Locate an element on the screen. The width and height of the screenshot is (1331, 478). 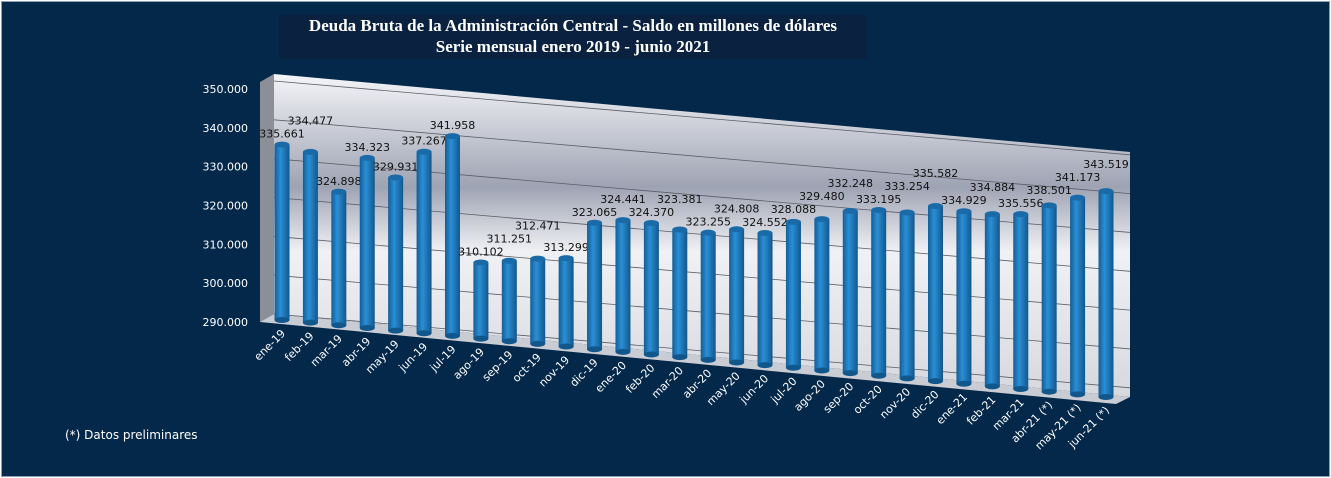
data-label: 328.088 is located at coordinates (794, 209).